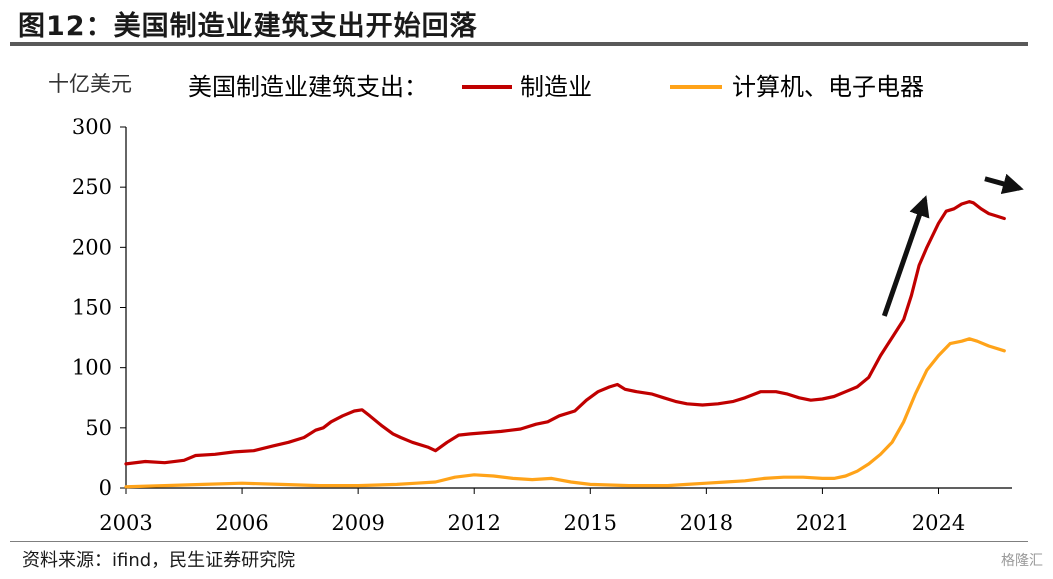  Describe the element at coordinates (92, 127) in the screenshot. I see `y-tick-label: 300` at that location.